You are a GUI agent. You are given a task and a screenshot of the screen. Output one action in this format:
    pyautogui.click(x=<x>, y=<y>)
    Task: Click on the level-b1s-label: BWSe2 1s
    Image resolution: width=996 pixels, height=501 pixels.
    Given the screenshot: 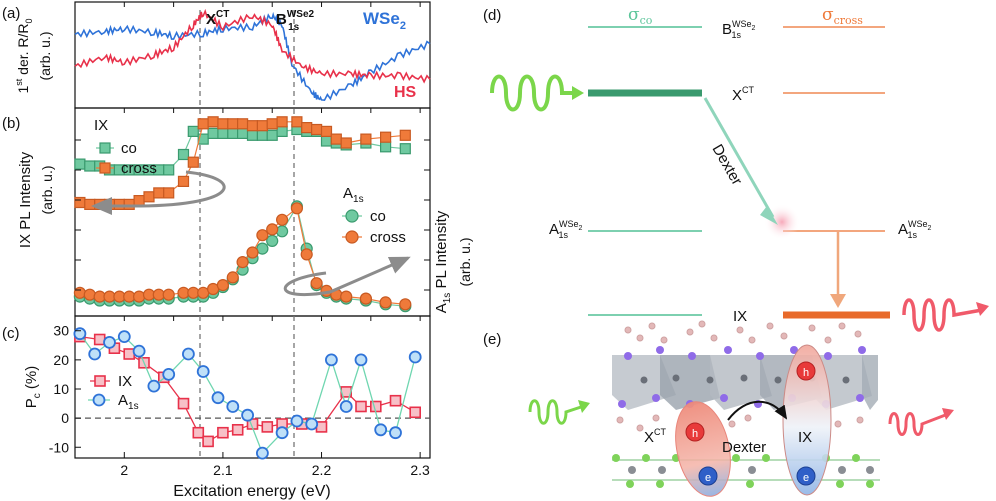 What is the action you would take?
    pyautogui.click(x=739, y=29)
    